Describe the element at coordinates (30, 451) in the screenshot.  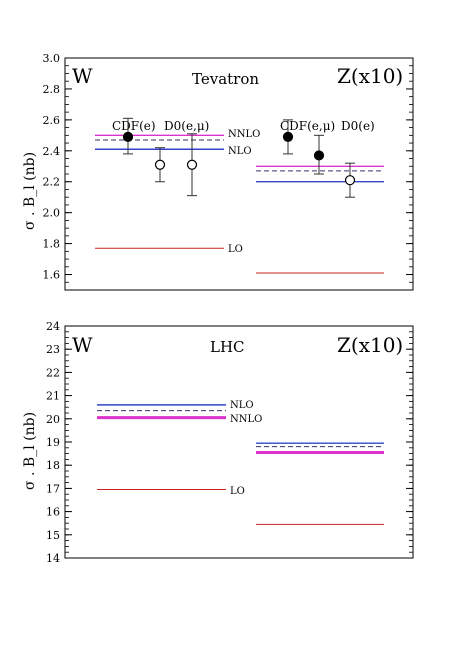
I see `lhc-y-label: σ . B_l (nb)` at that location.